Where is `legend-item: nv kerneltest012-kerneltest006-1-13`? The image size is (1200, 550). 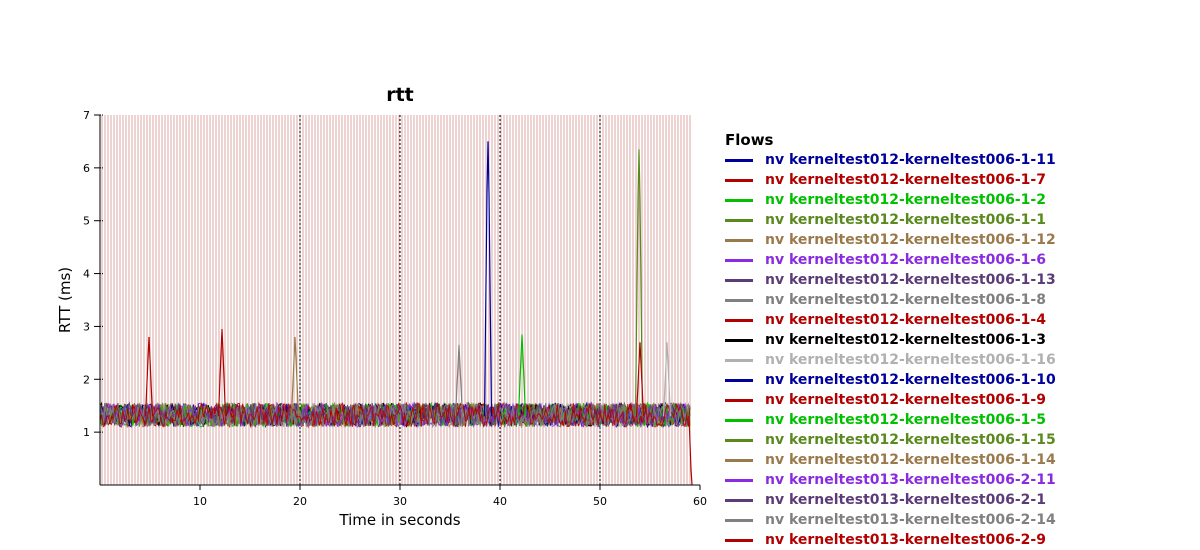 legend-item: nv kerneltest012-kerneltest006-1-13 is located at coordinates (960, 280).